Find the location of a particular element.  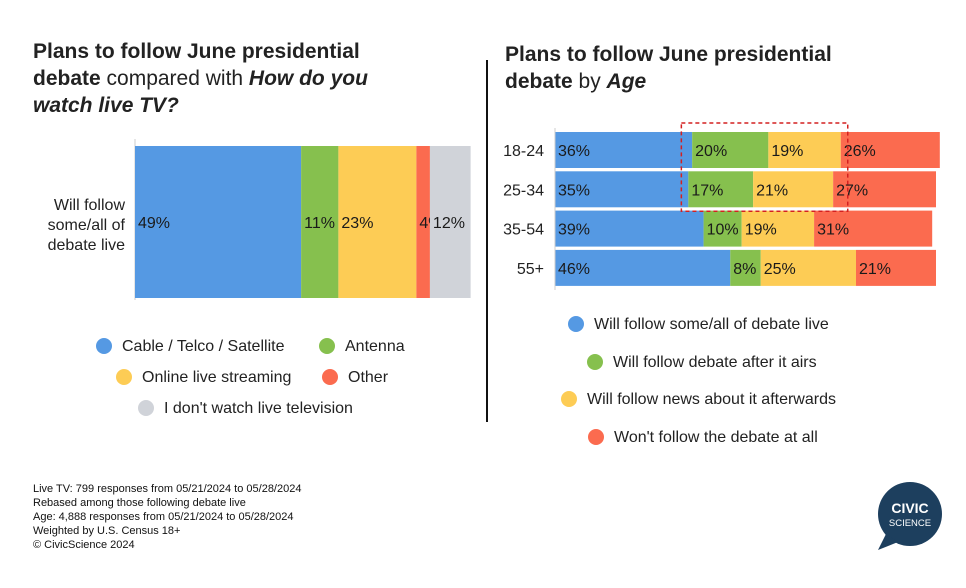

right-data-label-55+-0: 46% is located at coordinates (574, 269).